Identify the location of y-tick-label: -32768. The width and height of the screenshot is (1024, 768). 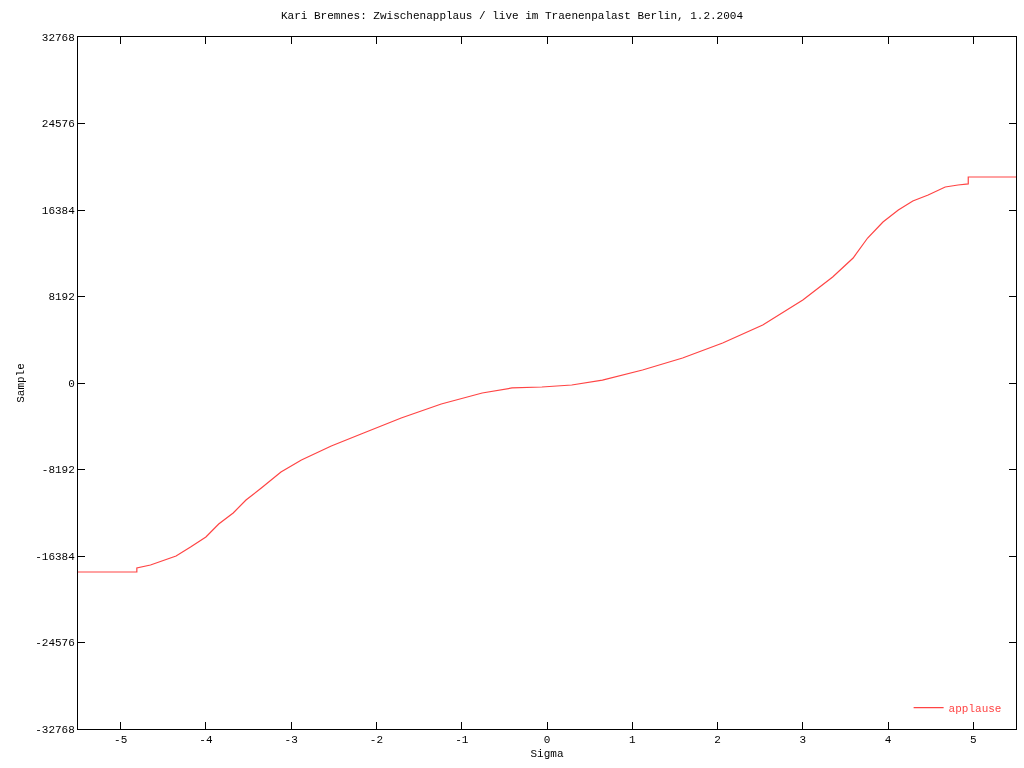
(55, 729).